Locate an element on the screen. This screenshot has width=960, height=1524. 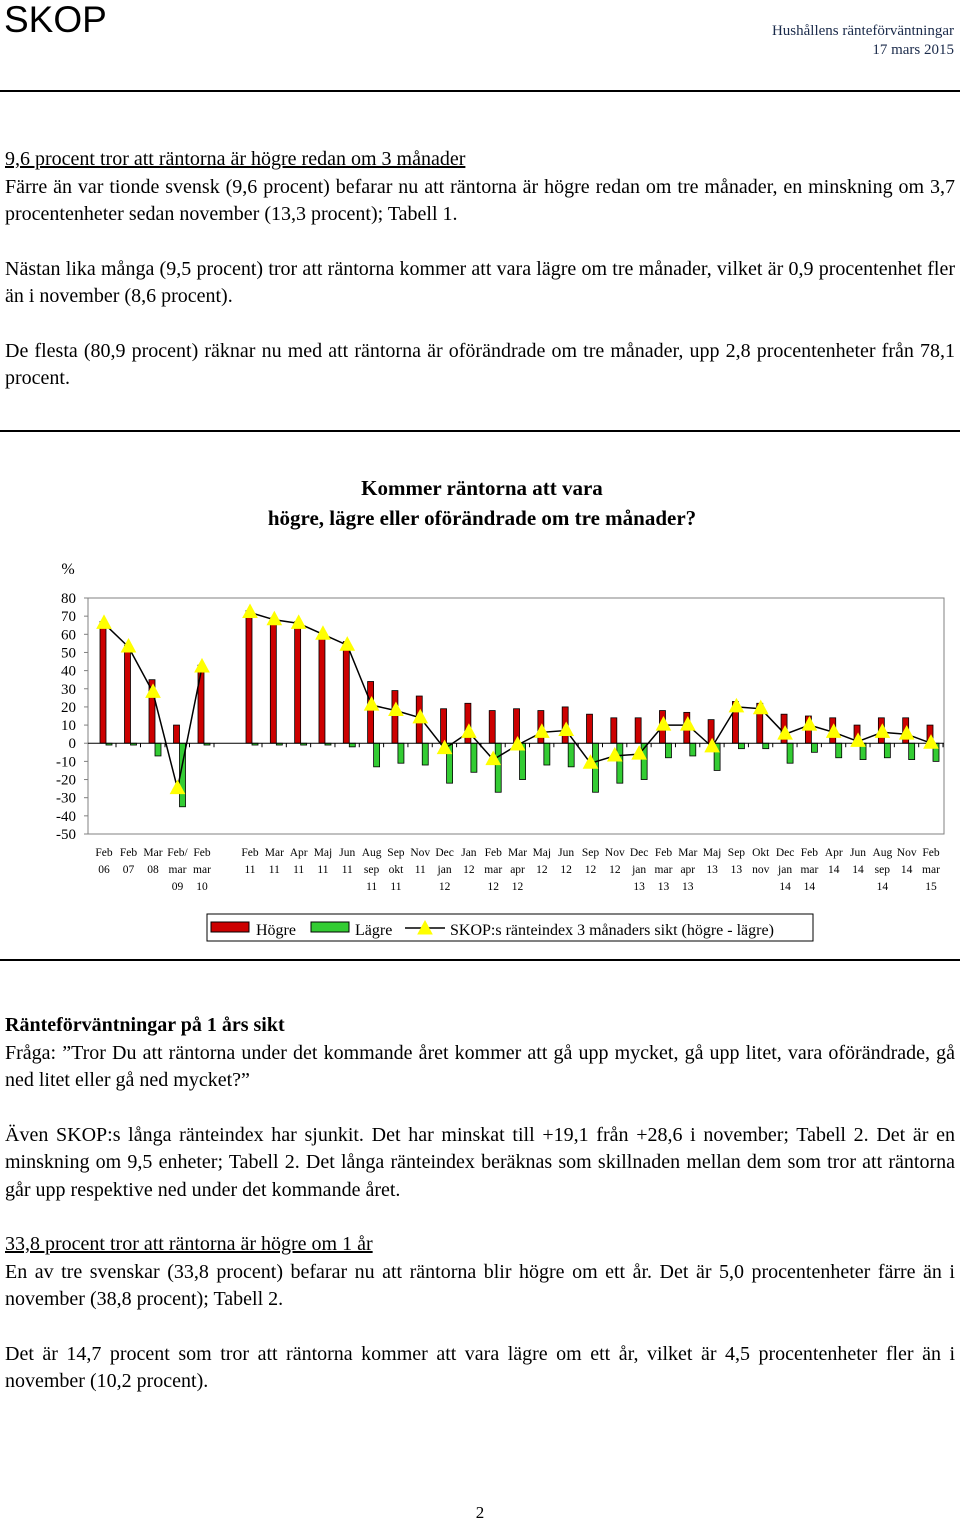
x-tick-label: Feb is located at coordinates (202, 853).